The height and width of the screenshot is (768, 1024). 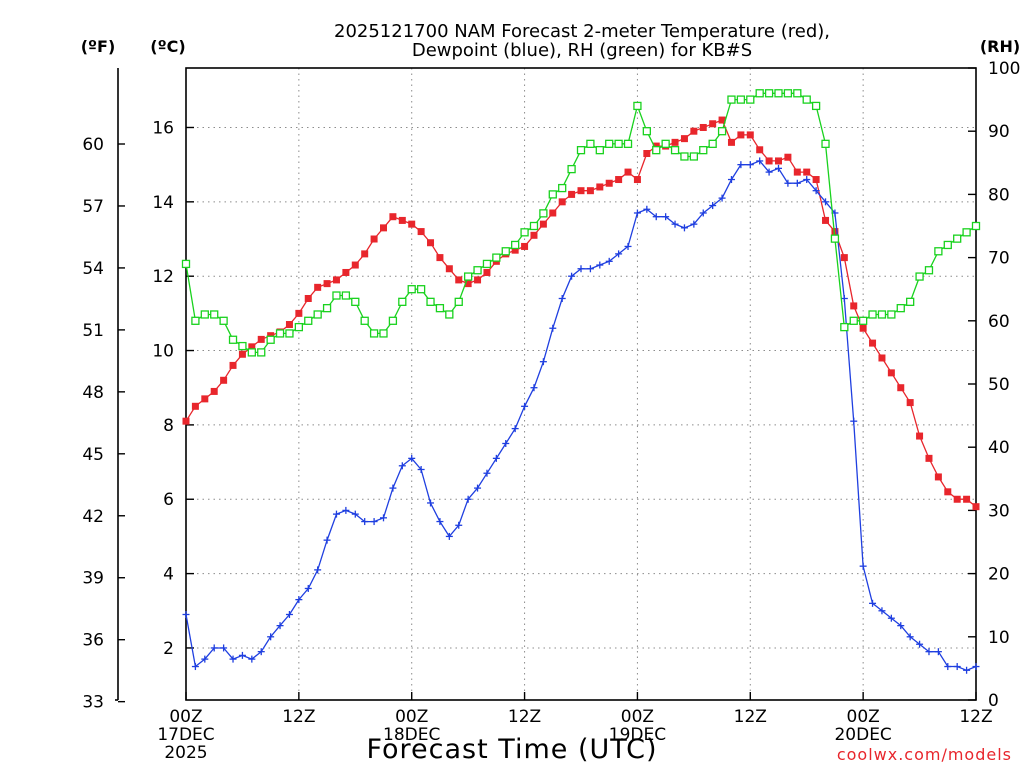 I want to click on time-tick-label: 17DEC, so click(x=185, y=735).